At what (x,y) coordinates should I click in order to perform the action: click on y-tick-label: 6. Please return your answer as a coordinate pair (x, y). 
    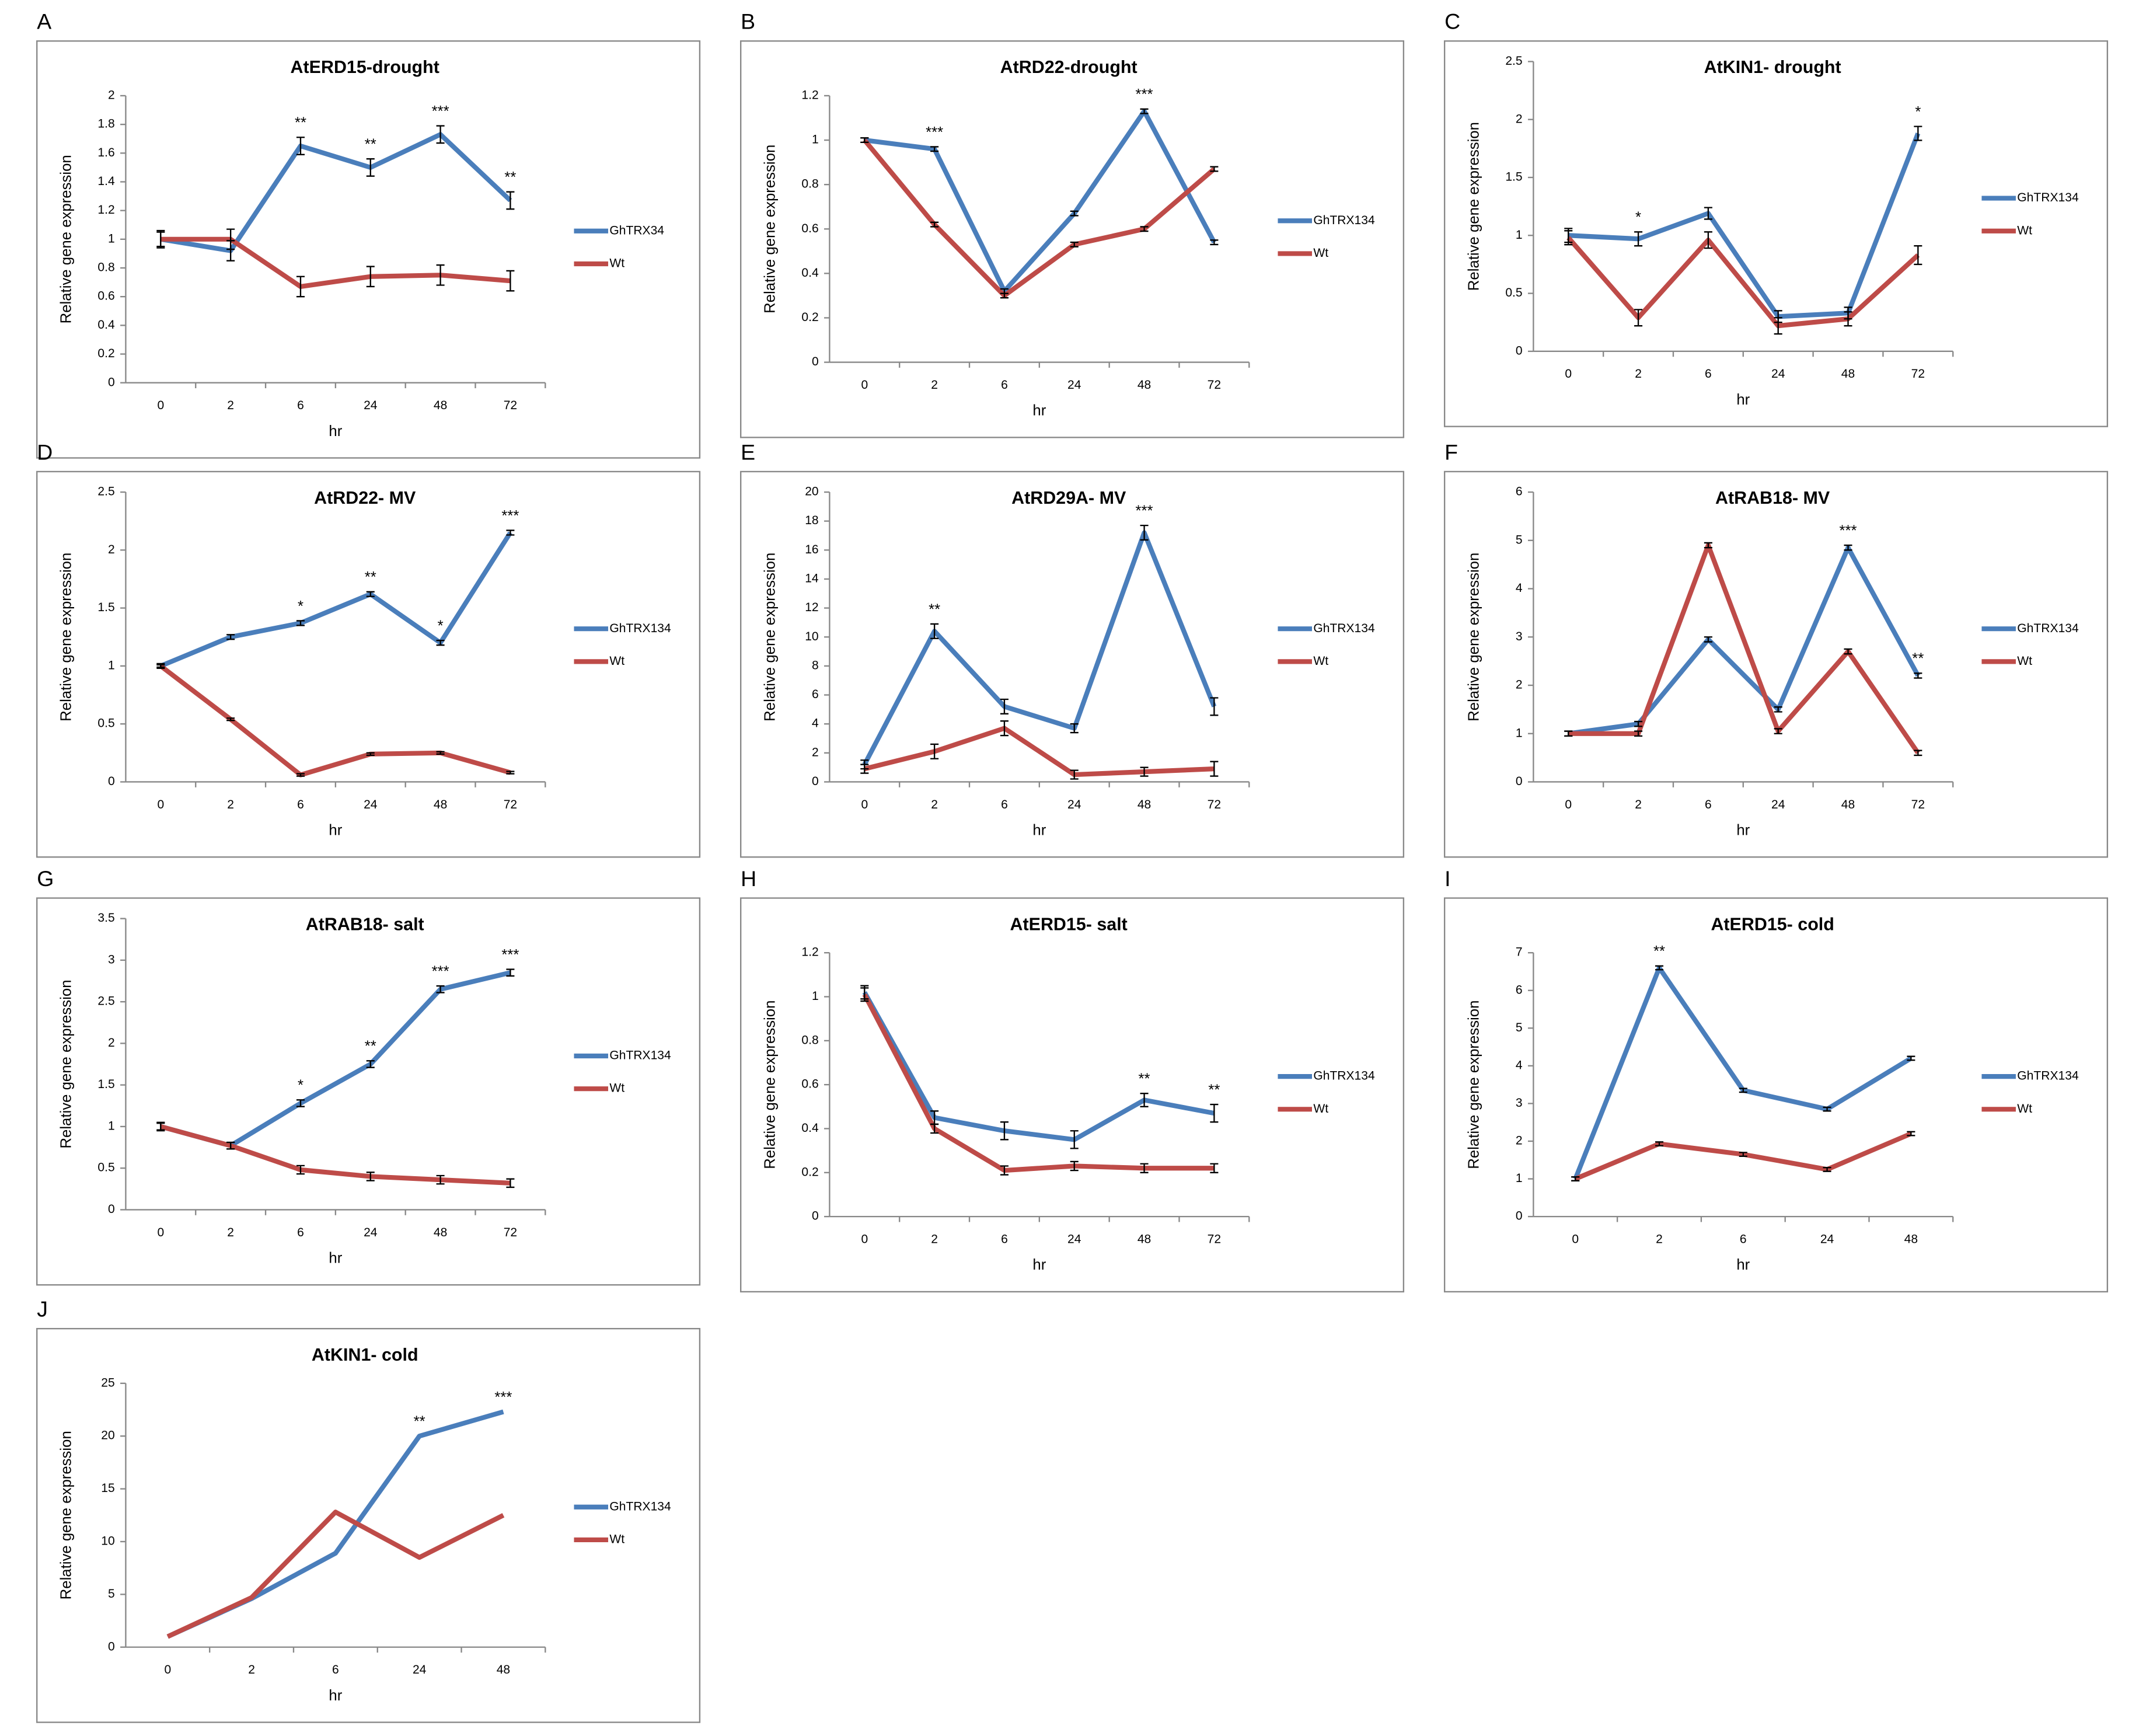
    Looking at the image, I should click on (1519, 492).